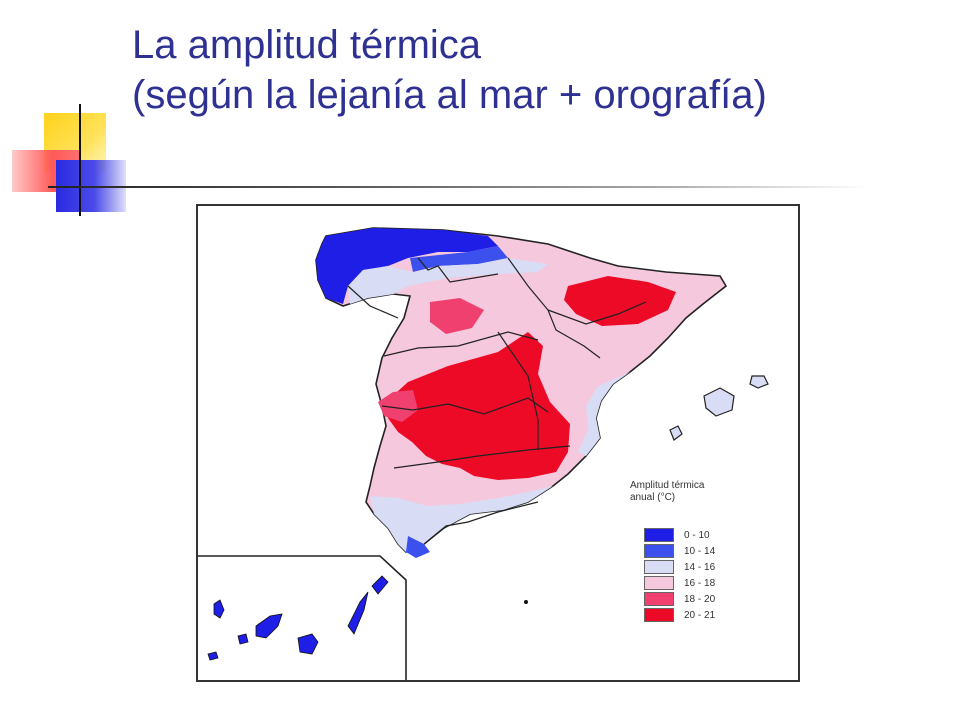 Image resolution: width=960 pixels, height=720 pixels. I want to click on legend-title: Amplitud térmica anual (°C), so click(700, 492).